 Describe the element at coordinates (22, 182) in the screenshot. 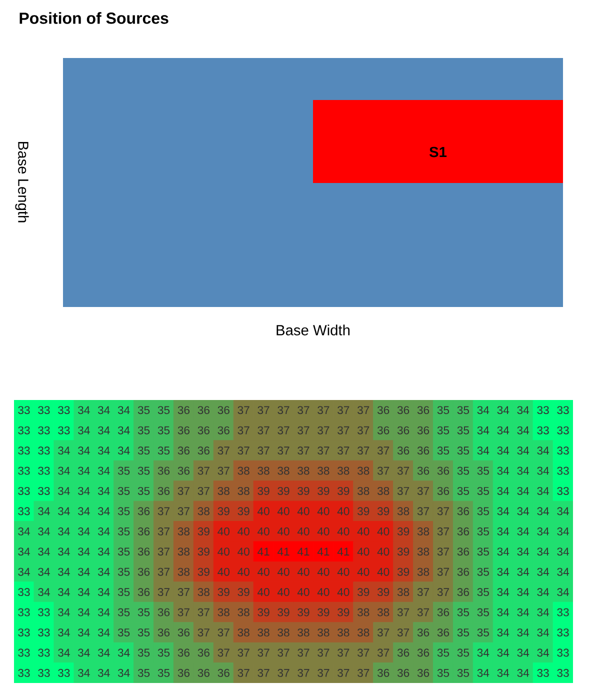

I see `text: Base Length` at that location.